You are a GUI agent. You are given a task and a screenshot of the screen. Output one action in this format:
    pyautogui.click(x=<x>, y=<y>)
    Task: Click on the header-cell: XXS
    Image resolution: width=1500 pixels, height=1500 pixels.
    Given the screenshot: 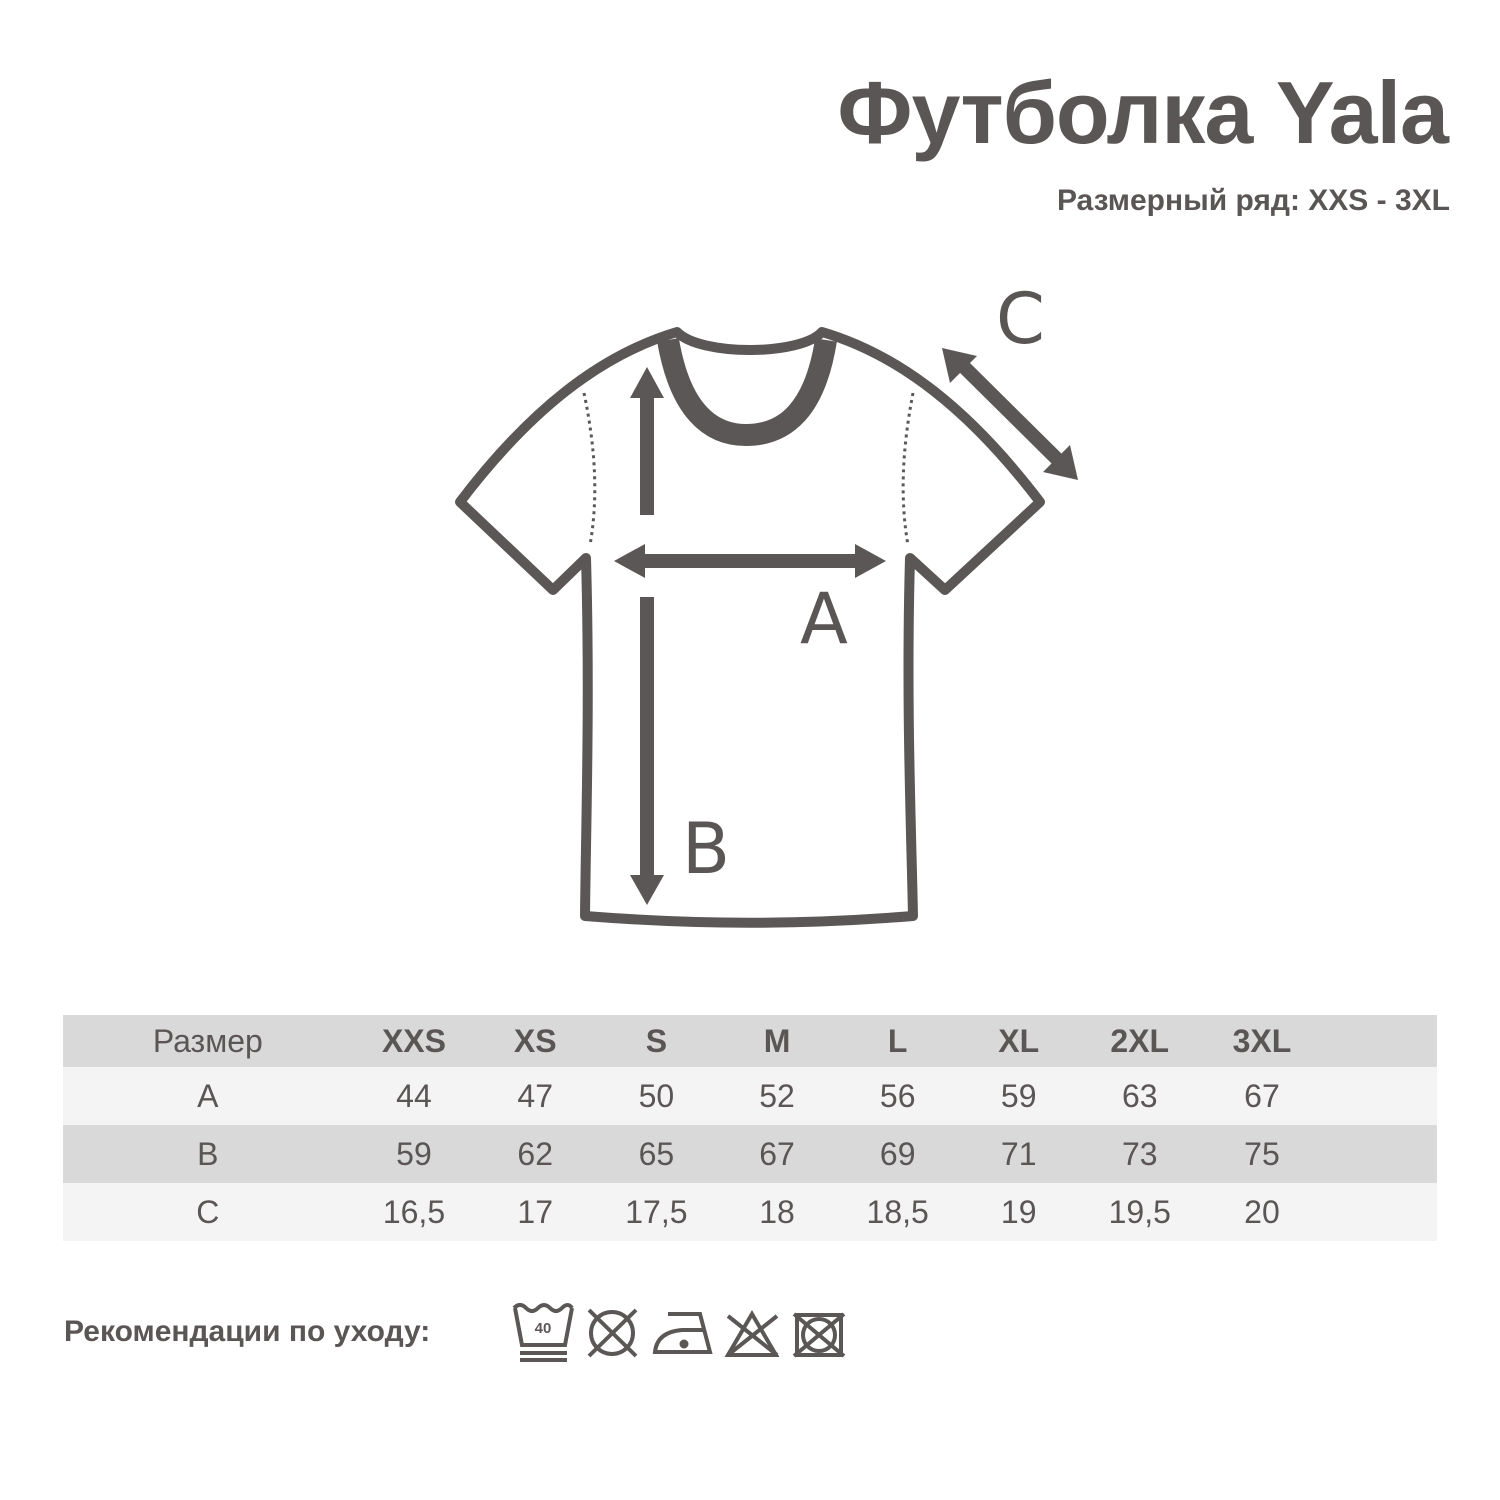 What is the action you would take?
    pyautogui.click(x=414, y=1041)
    